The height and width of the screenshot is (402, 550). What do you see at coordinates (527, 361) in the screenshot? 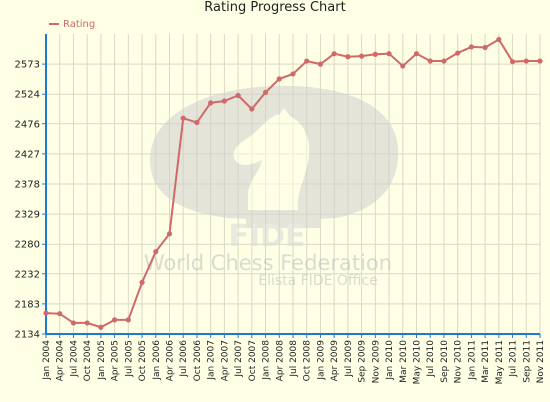
I see `x-tick-label: Sep 2011` at bounding box center [527, 361].